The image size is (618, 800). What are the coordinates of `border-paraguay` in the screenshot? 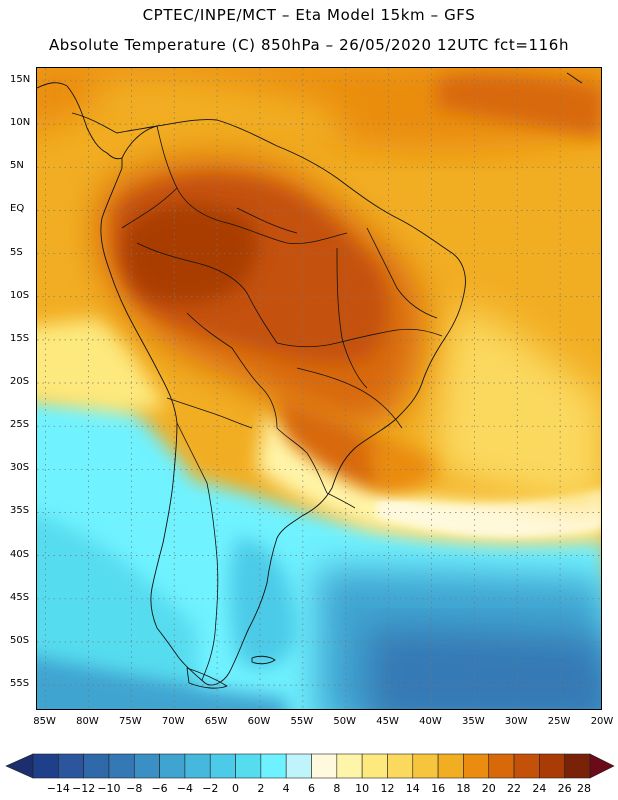 It's located at (302, 460).